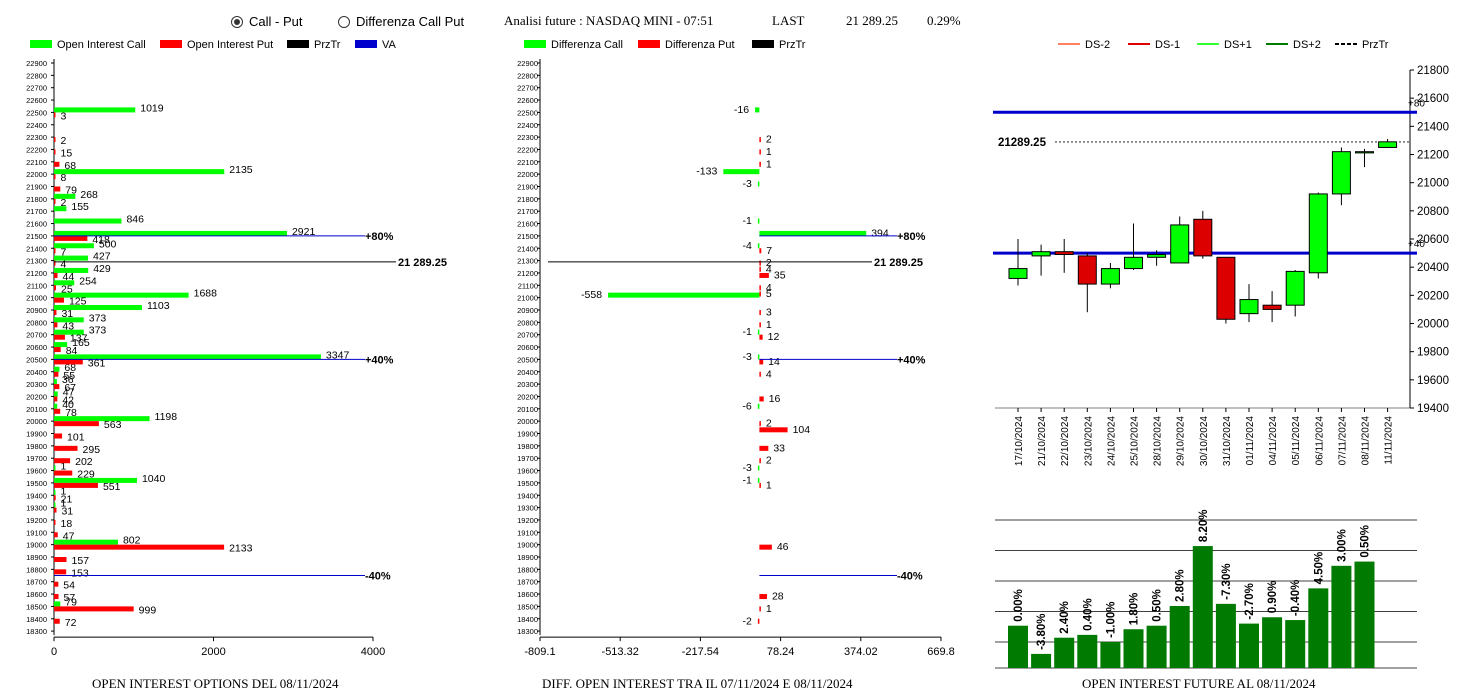 The image size is (1457, 696). I want to click on call-value-label: 427, so click(102, 257).